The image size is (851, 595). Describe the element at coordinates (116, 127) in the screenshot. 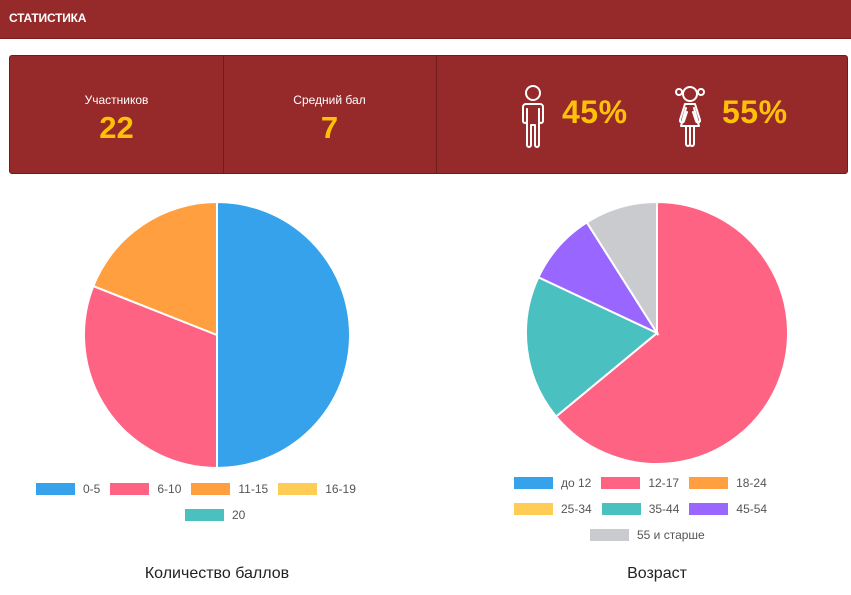

I see `participants-value: 22` at that location.